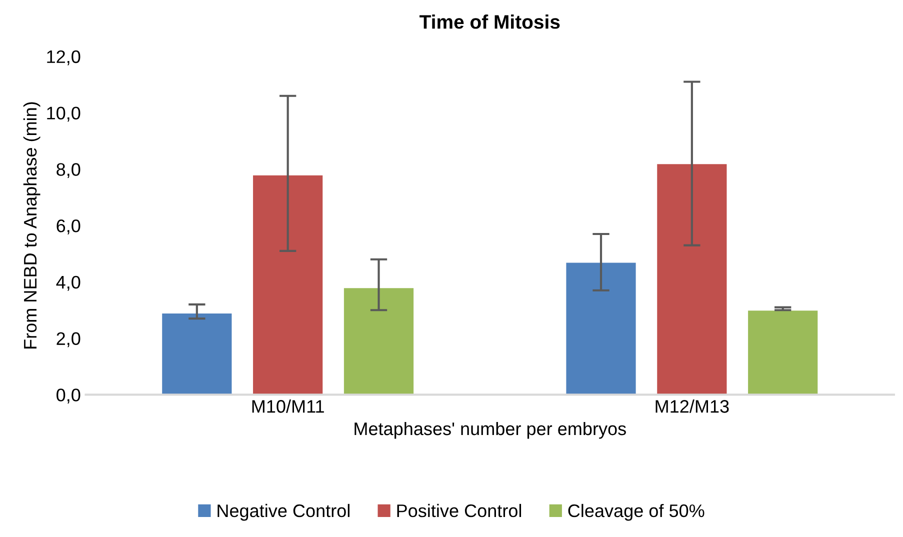 The width and height of the screenshot is (903, 537). I want to click on x-axis-title: Metaphases' number per embryos, so click(490, 430).